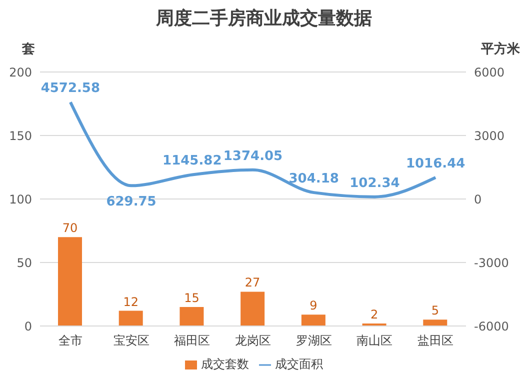 The image size is (528, 388). Describe the element at coordinates (478, 199) in the screenshot. I see `y2-tick-label: 0` at that location.